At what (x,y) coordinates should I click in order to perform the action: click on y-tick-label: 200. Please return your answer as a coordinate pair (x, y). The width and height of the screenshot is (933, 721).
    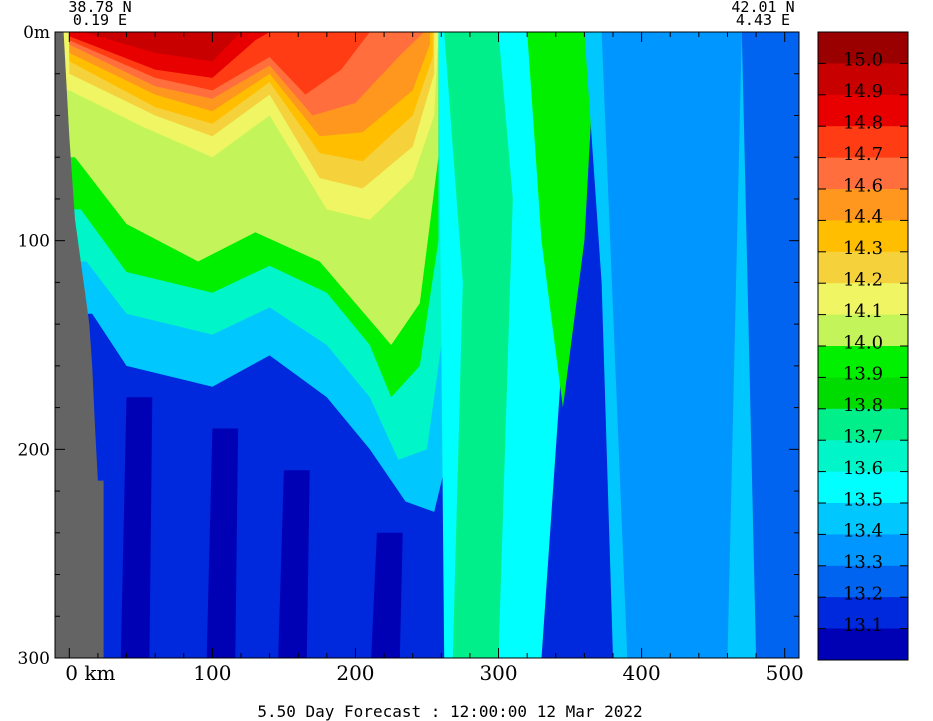
    Looking at the image, I should click on (34, 450).